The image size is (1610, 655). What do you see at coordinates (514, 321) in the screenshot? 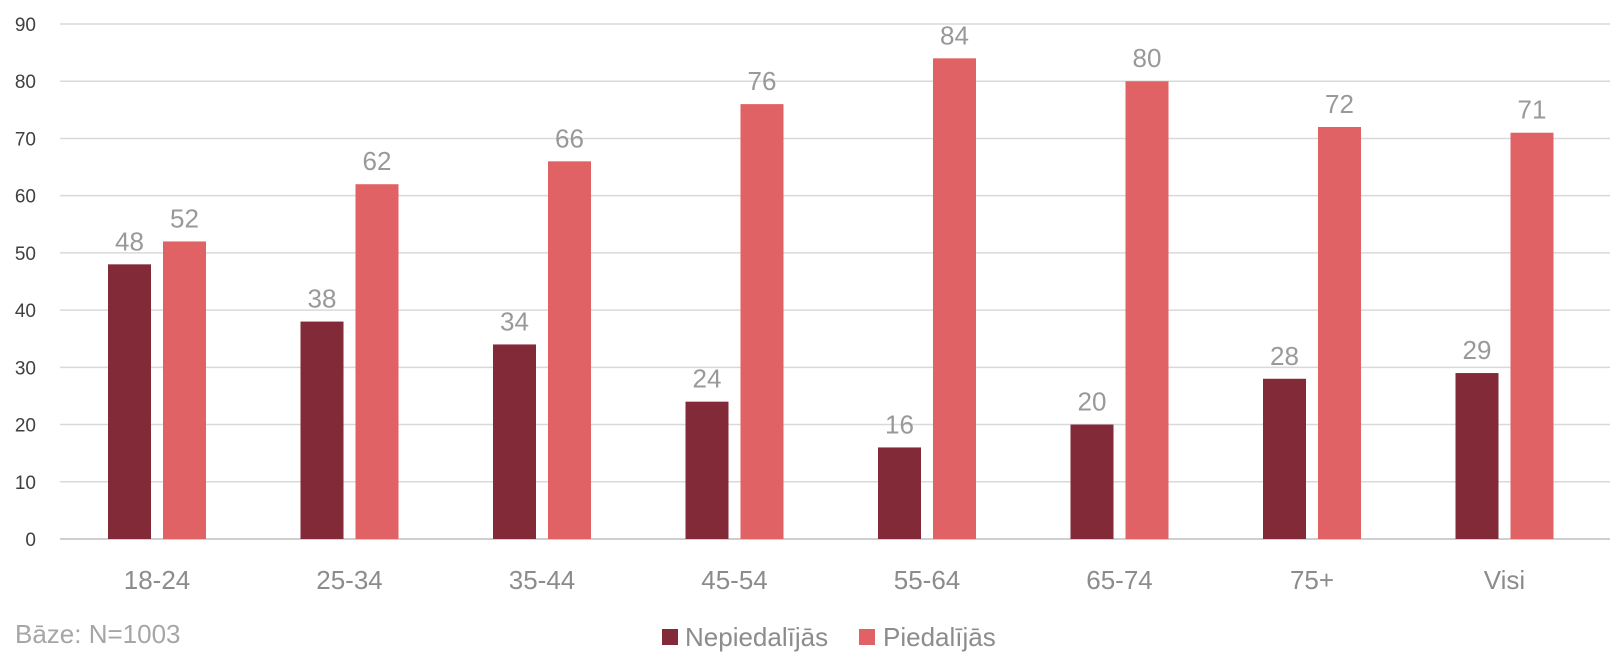
I see `data-label: 34` at bounding box center [514, 321].